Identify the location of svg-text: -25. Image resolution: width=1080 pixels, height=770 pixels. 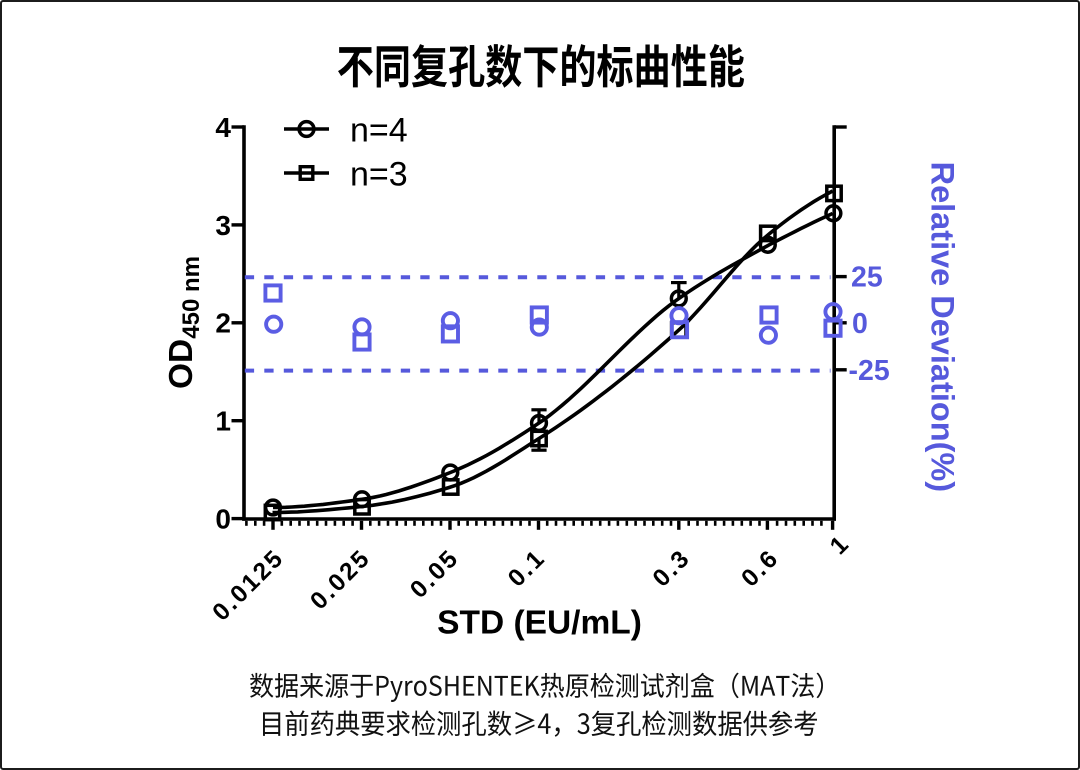
(869, 371).